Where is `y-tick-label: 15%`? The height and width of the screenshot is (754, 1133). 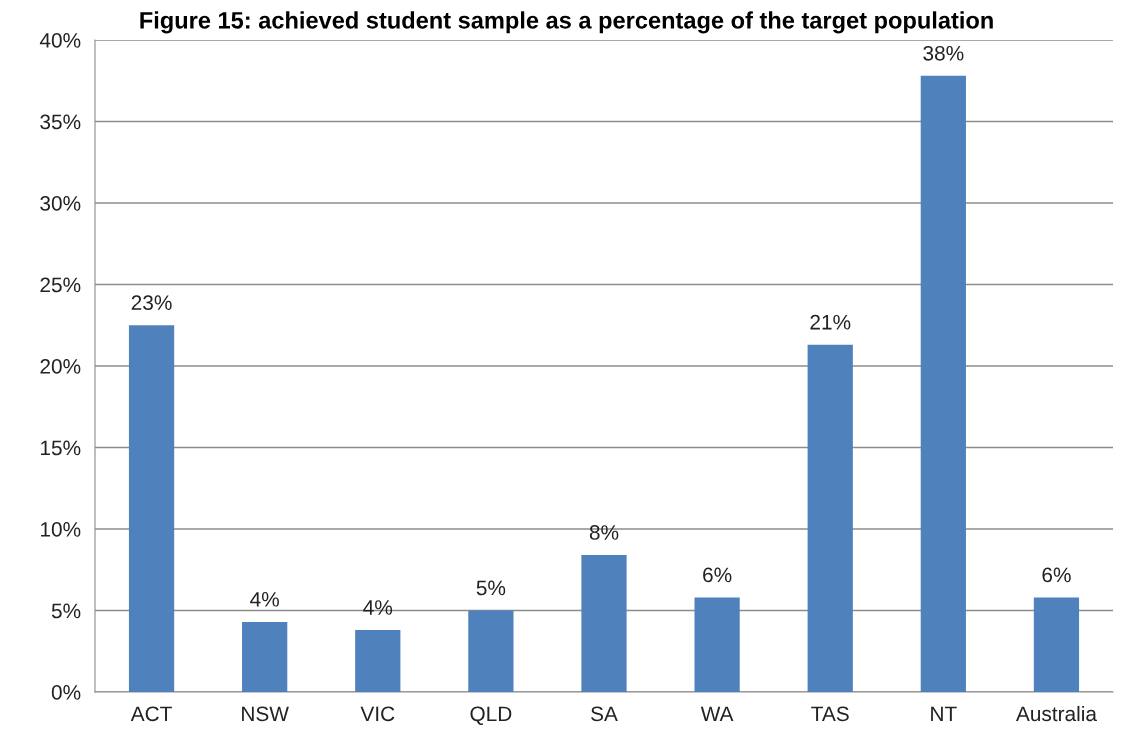 y-tick-label: 15% is located at coordinates (61, 448).